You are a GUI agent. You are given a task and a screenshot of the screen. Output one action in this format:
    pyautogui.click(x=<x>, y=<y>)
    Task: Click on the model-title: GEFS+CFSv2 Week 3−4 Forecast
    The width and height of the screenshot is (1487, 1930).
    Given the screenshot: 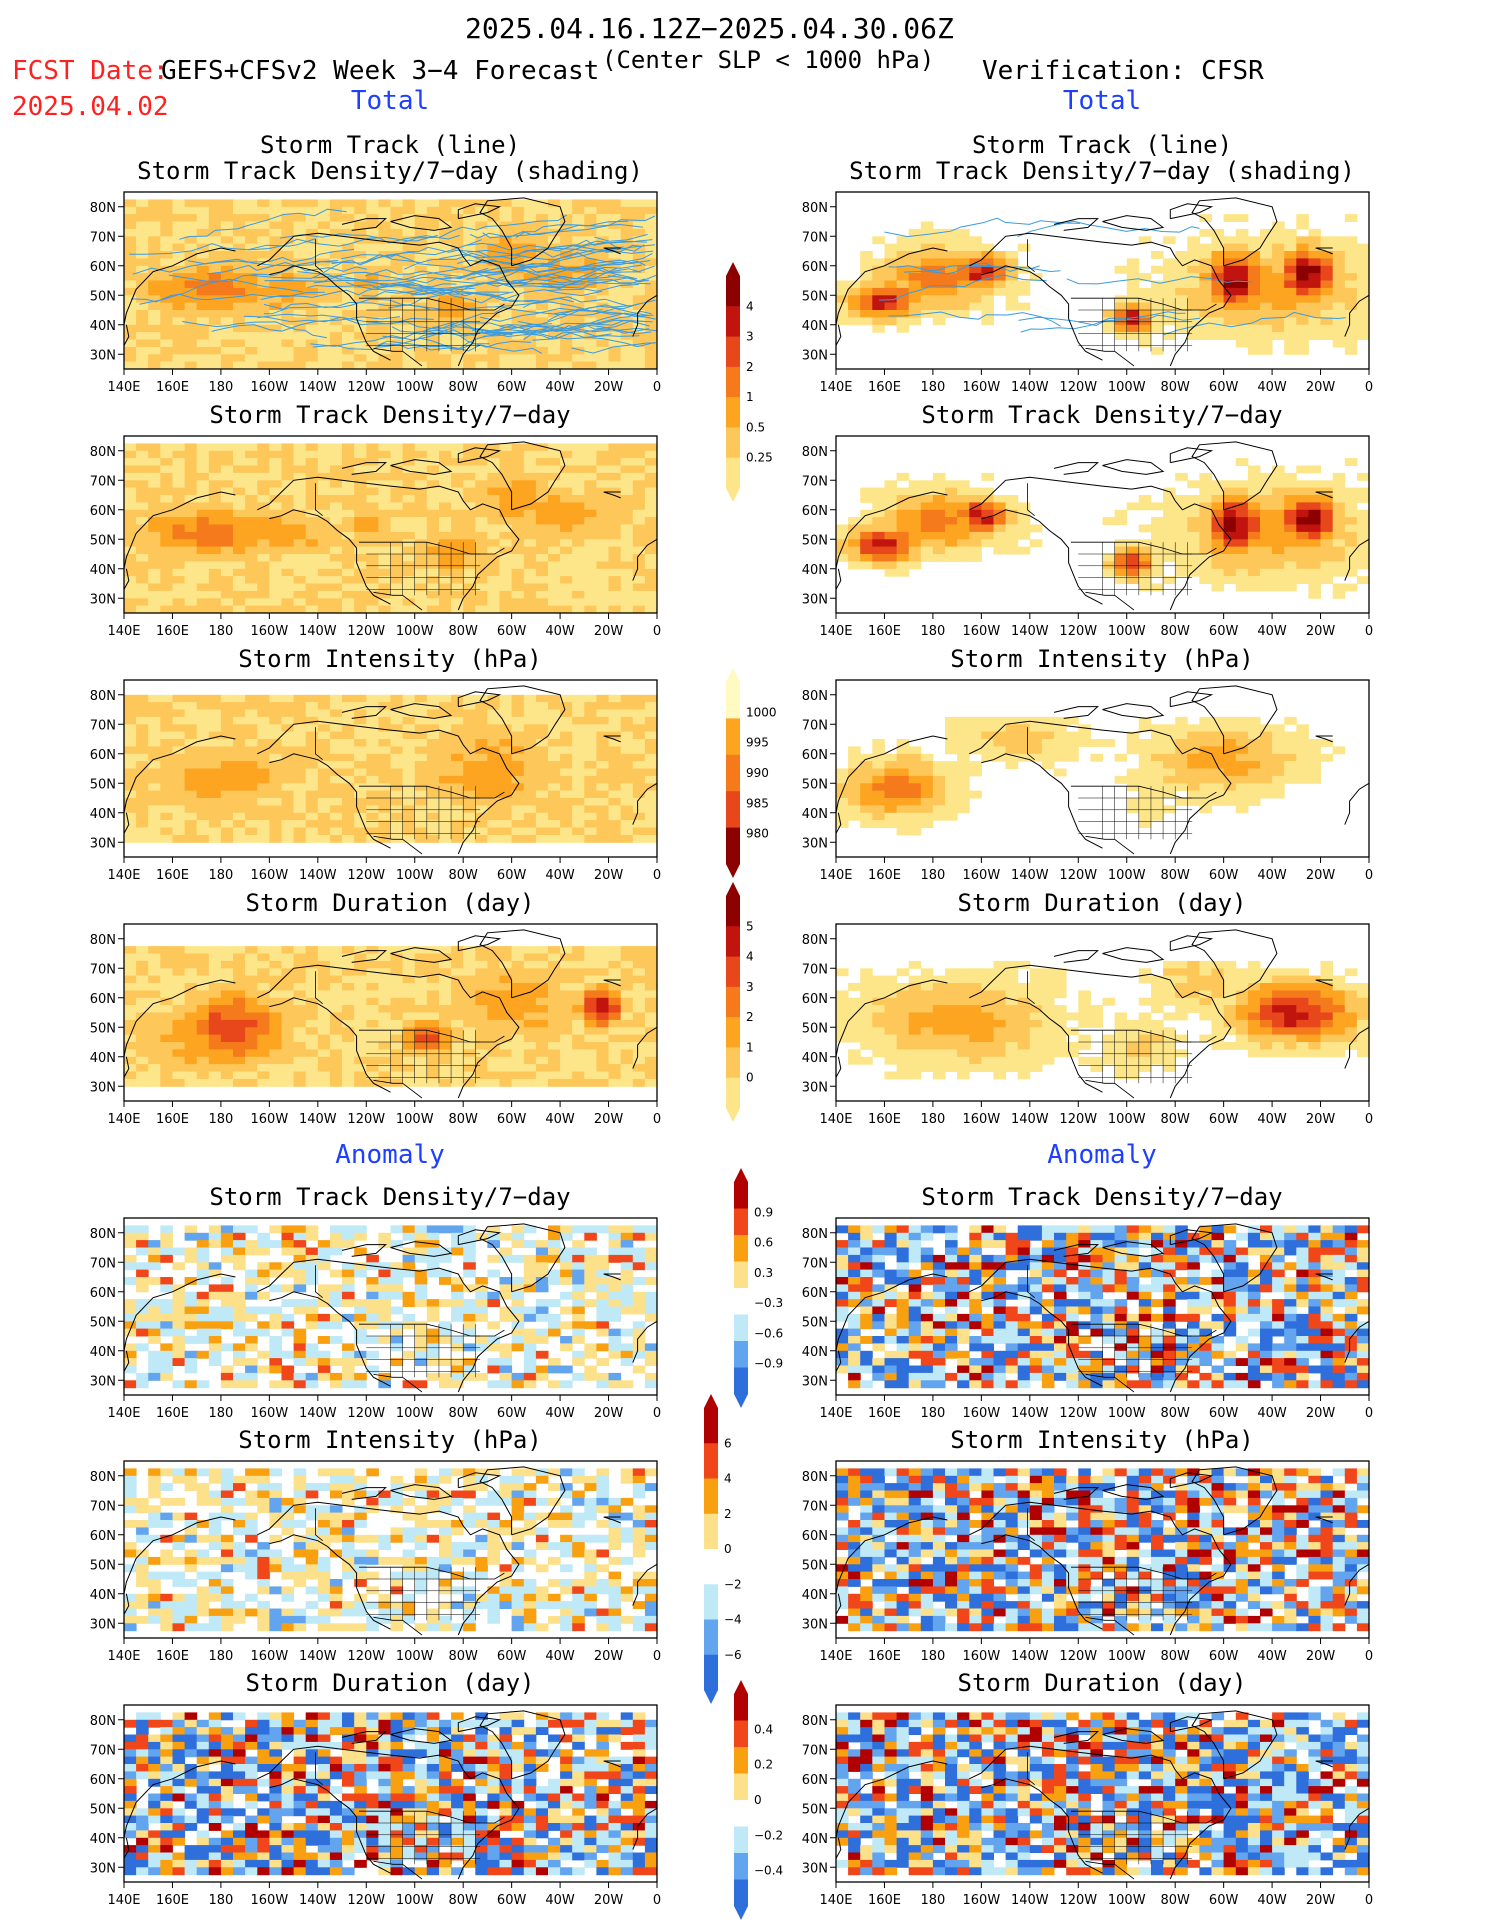 What is the action you would take?
    pyautogui.click(x=380, y=71)
    